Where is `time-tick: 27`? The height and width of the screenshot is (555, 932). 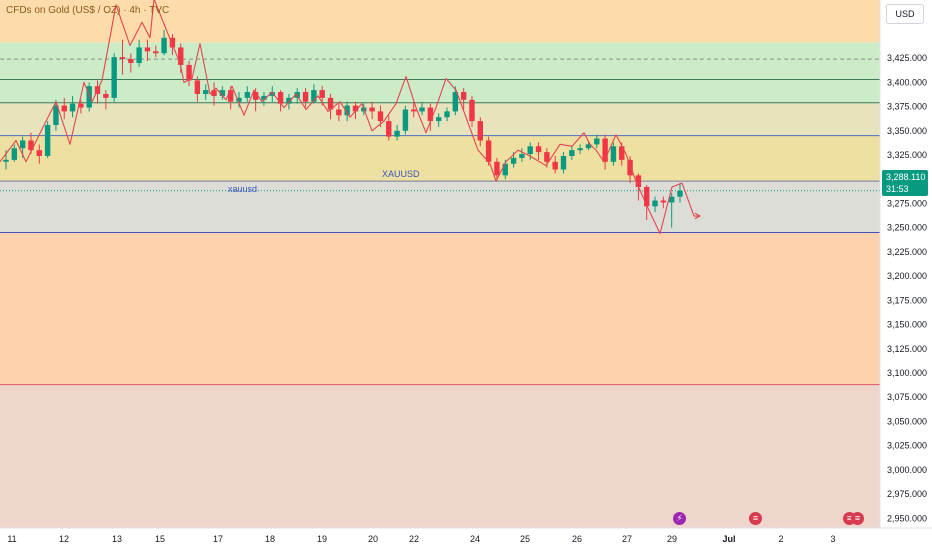 time-tick: 27 is located at coordinates (627, 539).